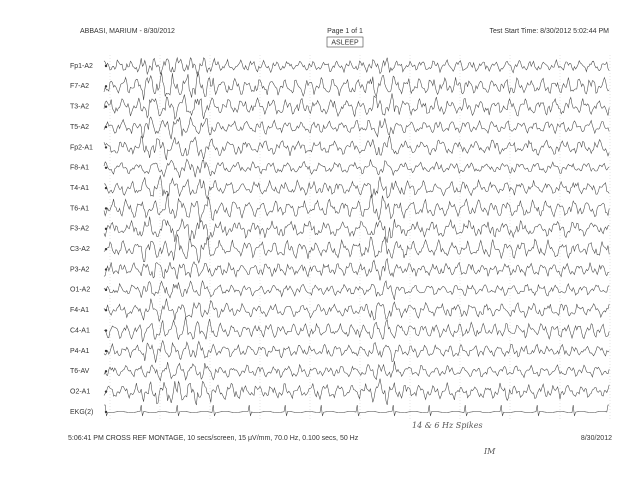 This screenshot has height=478, width=638. I want to click on handwritten-note: 14 & 6 Hz Spikes, so click(447, 425).